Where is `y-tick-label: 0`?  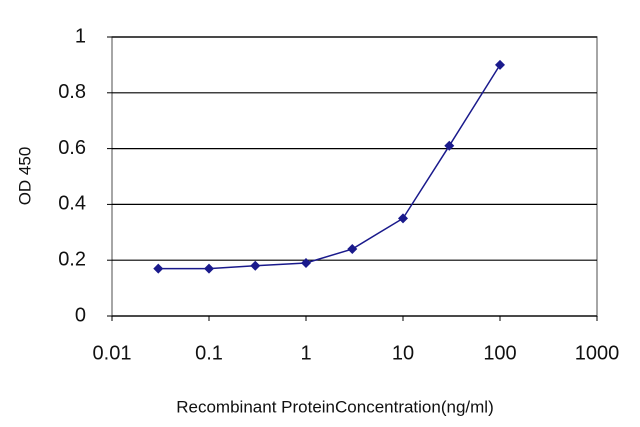
y-tick-label: 0 is located at coordinates (80, 315).